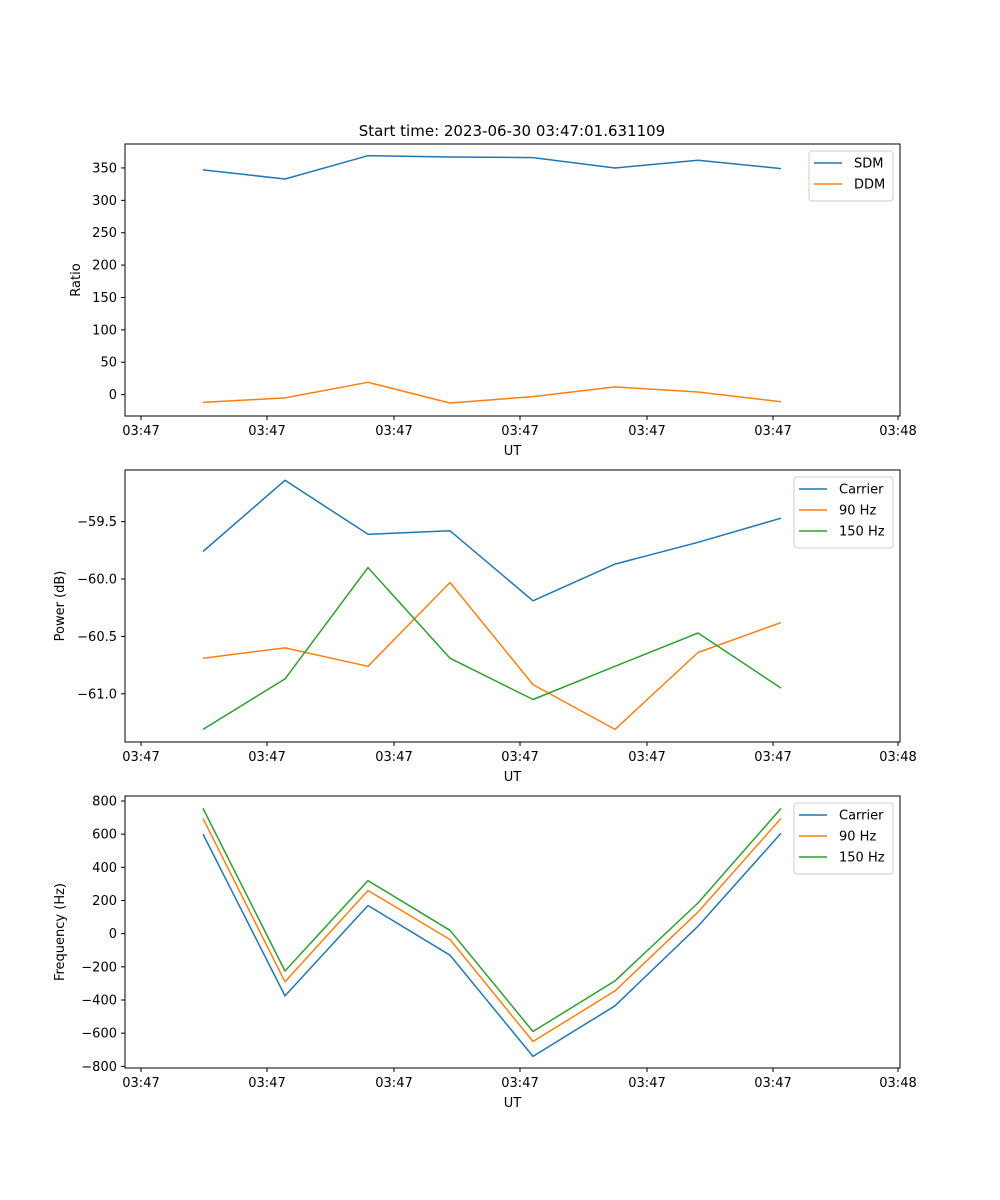  I want to click on y-tick-label: 600, so click(104, 835).